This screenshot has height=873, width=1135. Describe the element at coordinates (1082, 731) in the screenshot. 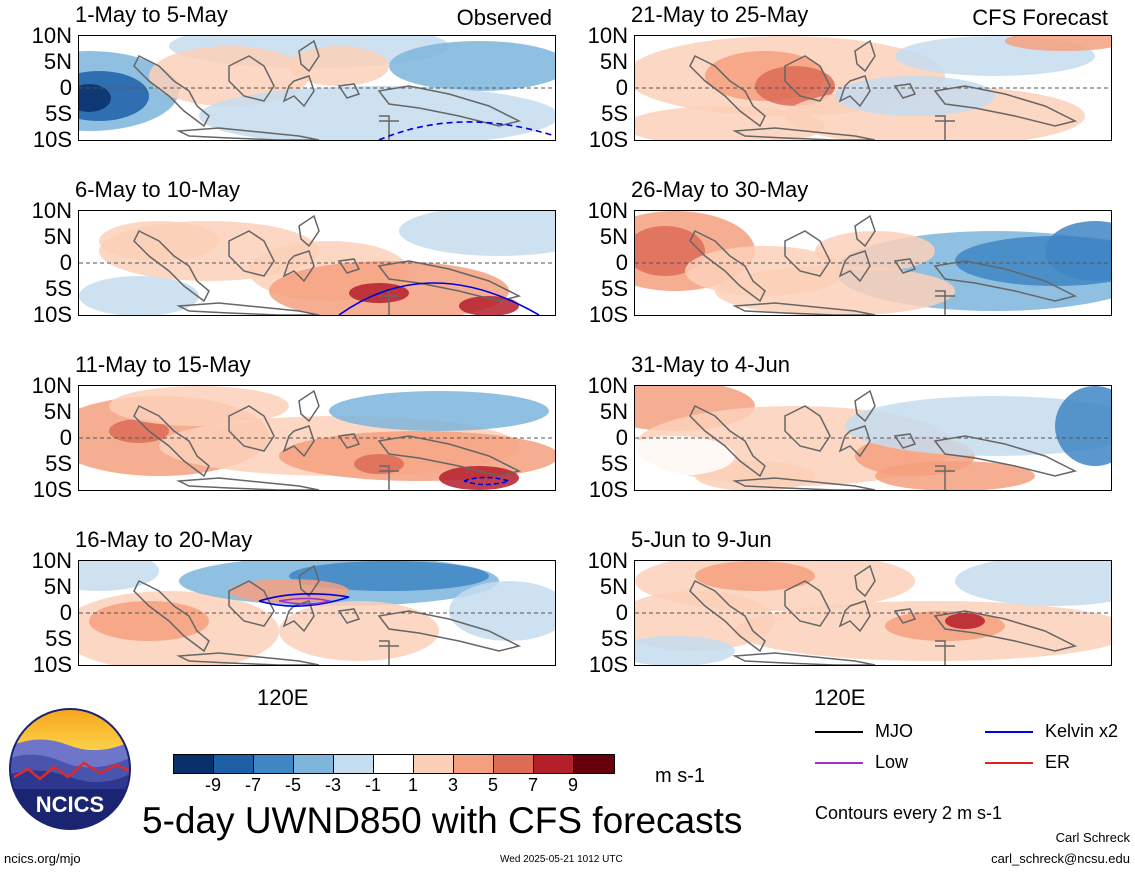

I see `legend-kelvin-label: Kelvin x2` at that location.